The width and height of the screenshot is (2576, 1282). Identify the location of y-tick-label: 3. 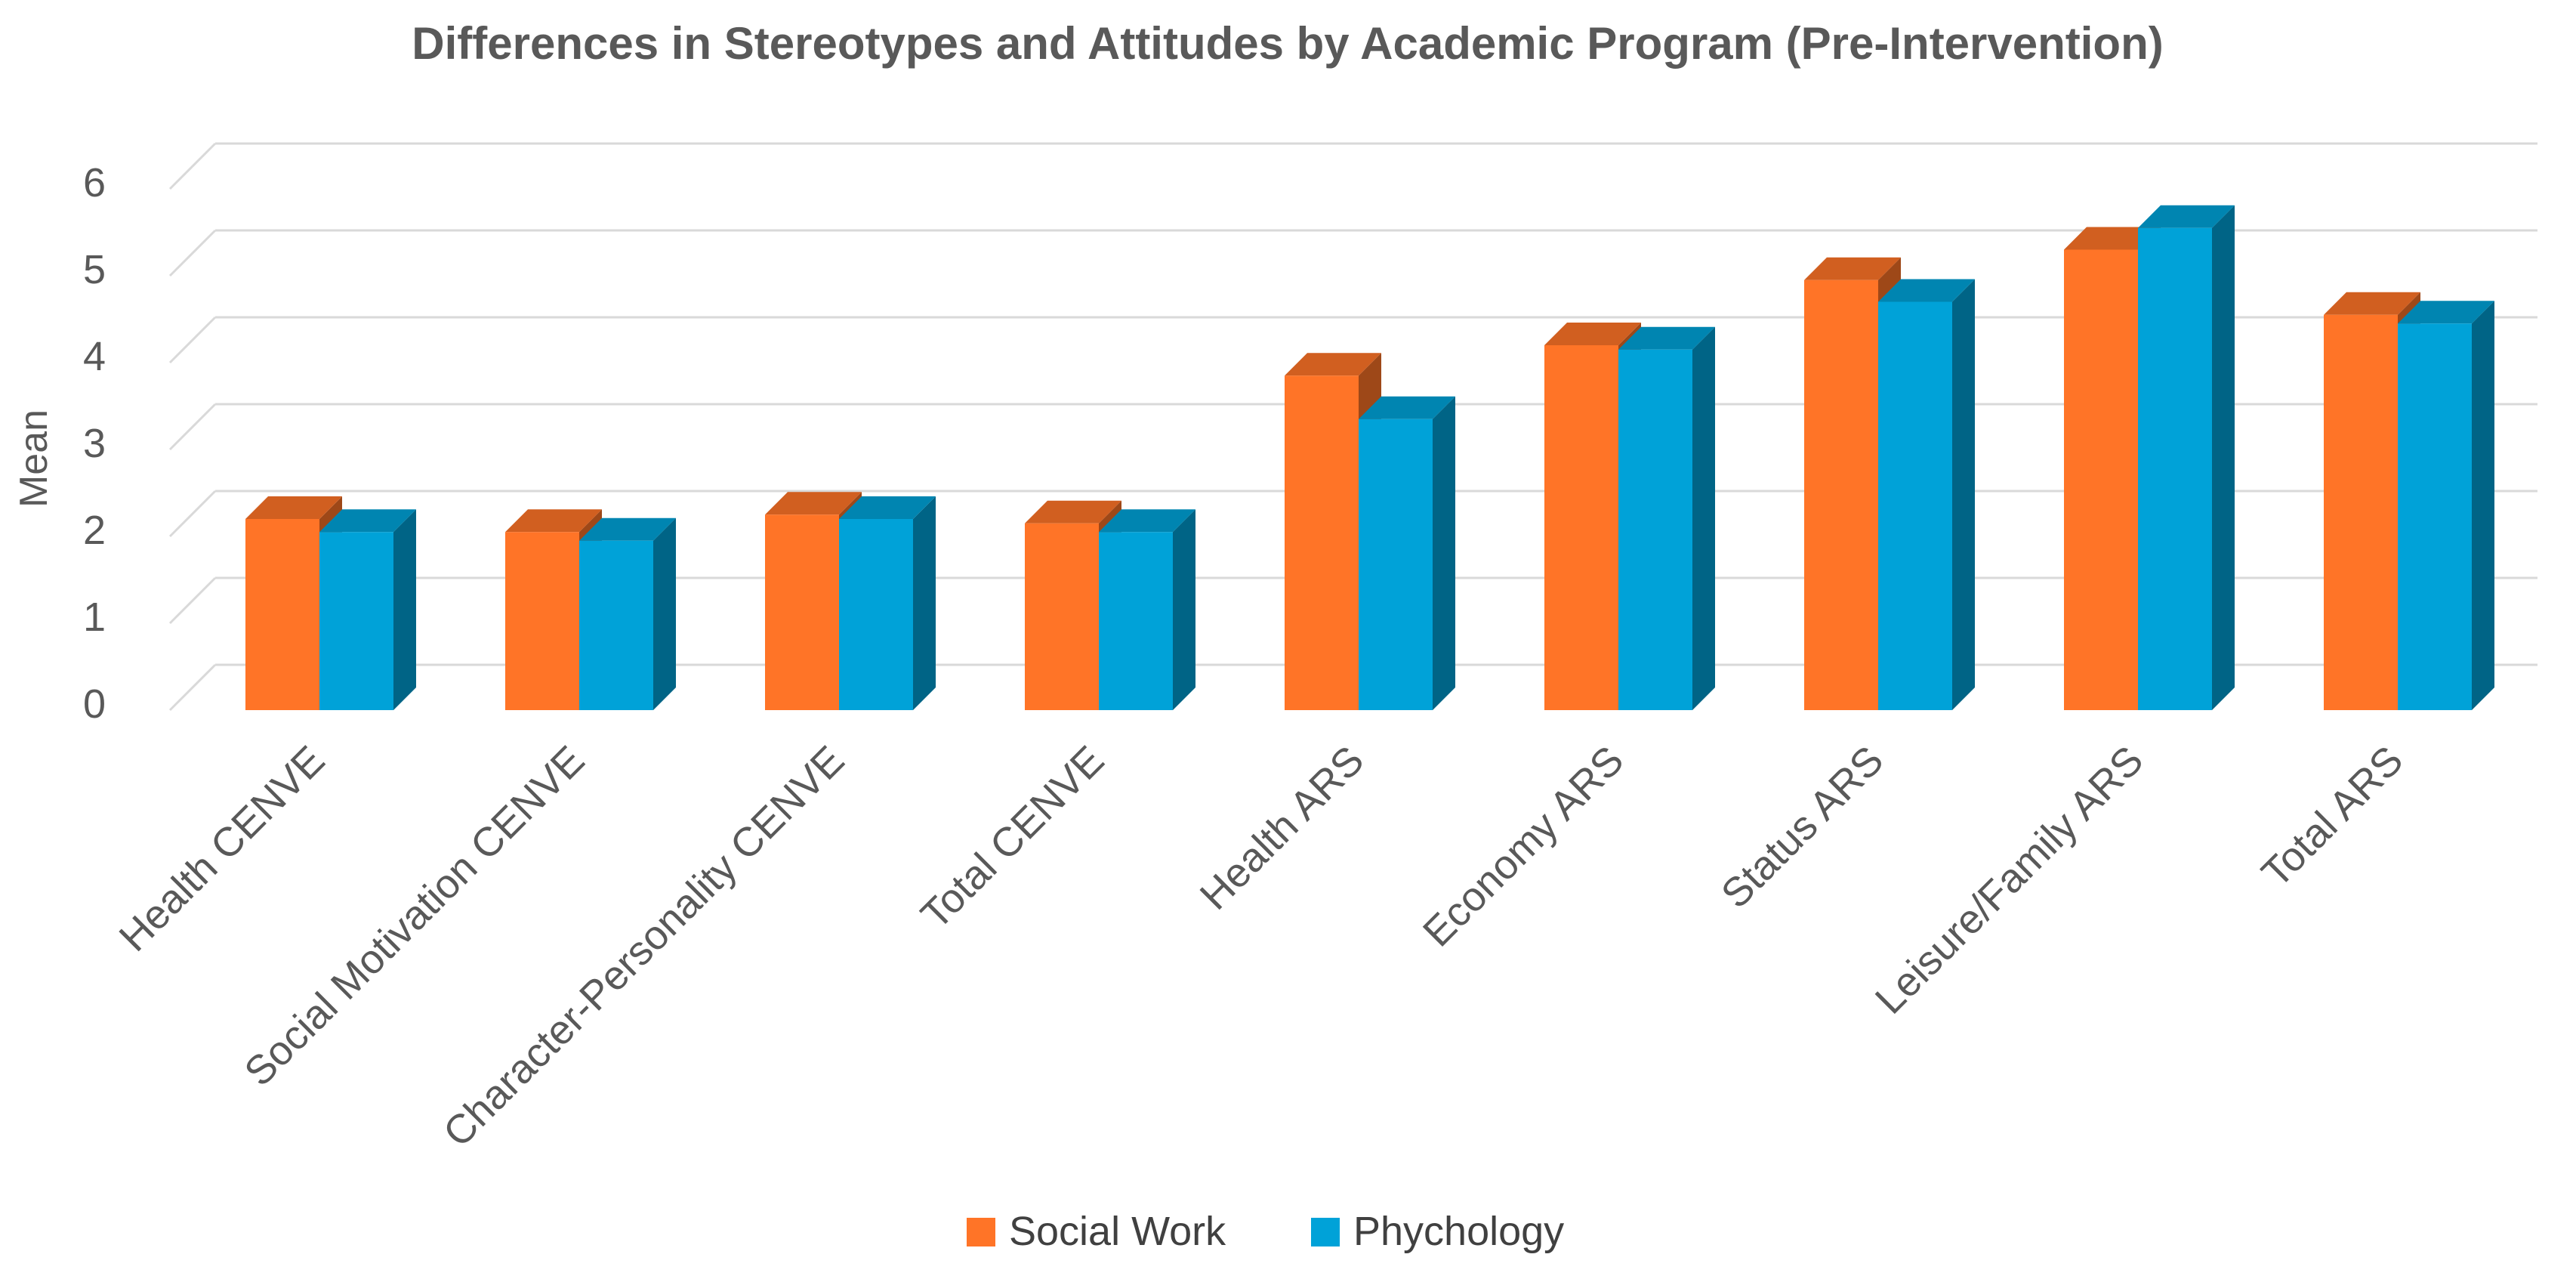
(94, 443).